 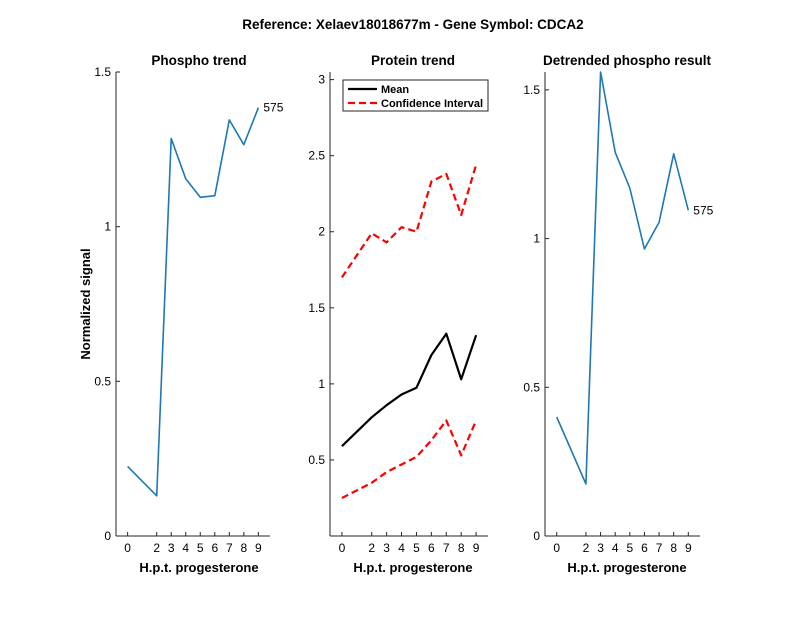 I want to click on y-tick-label: 3, so click(x=321, y=80).